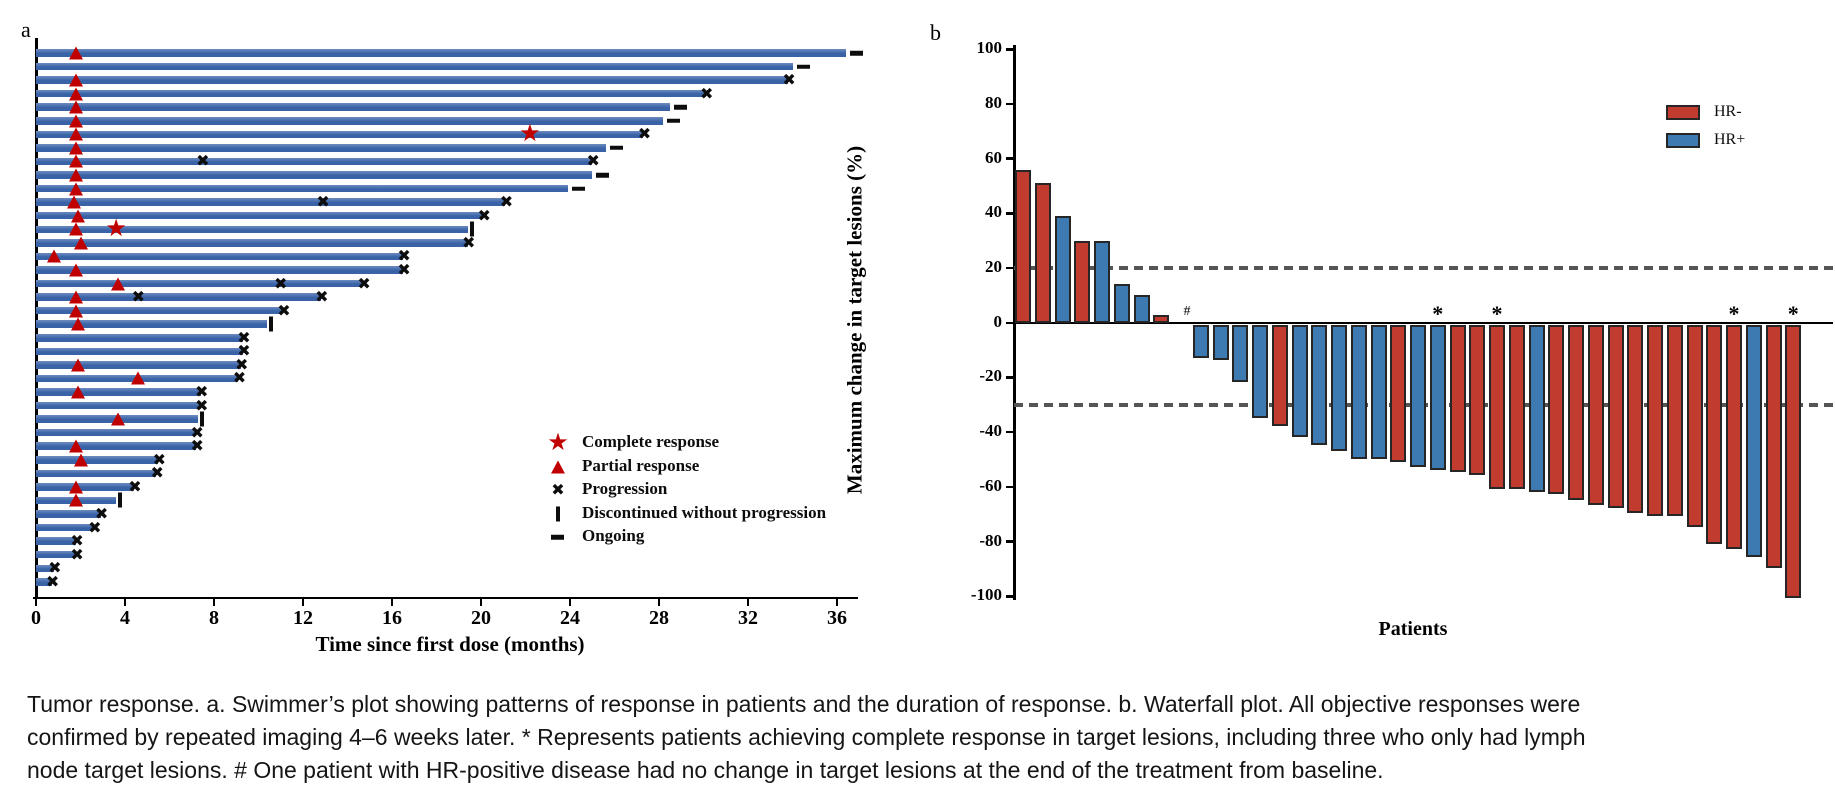  Describe the element at coordinates (704, 512) in the screenshot. I see `legend-label-discontinued: Discontinued without progression` at that location.